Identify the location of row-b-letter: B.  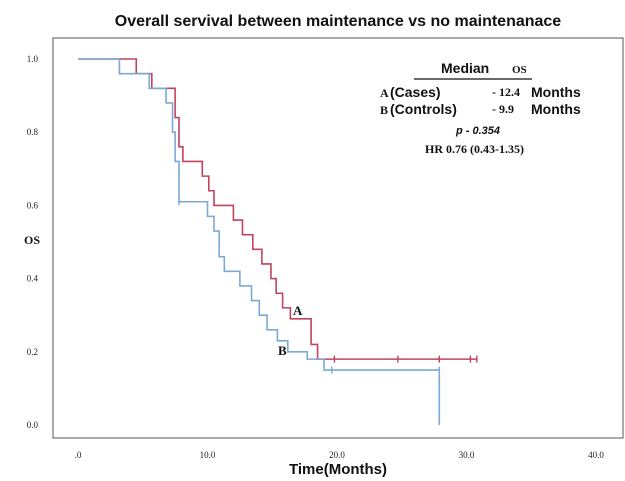
(384, 110).